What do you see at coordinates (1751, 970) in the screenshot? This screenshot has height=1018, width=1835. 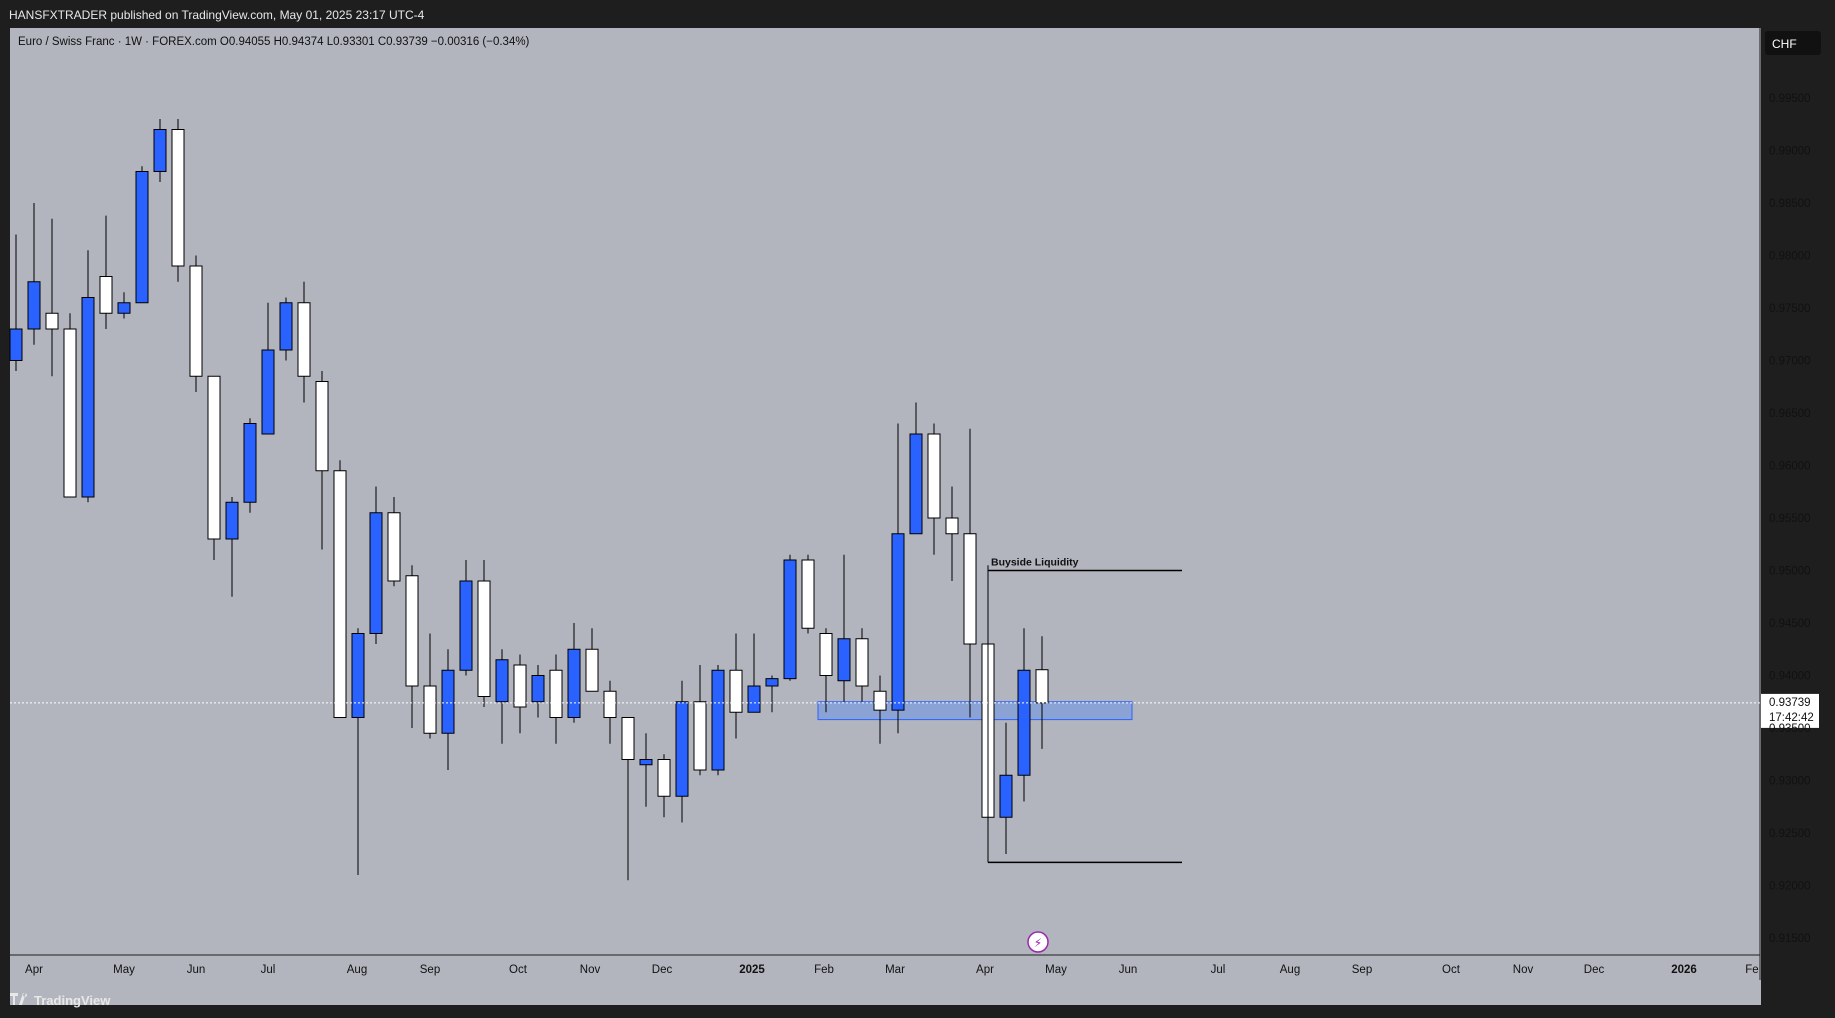 I see `x-tick-label: Fe` at bounding box center [1751, 970].